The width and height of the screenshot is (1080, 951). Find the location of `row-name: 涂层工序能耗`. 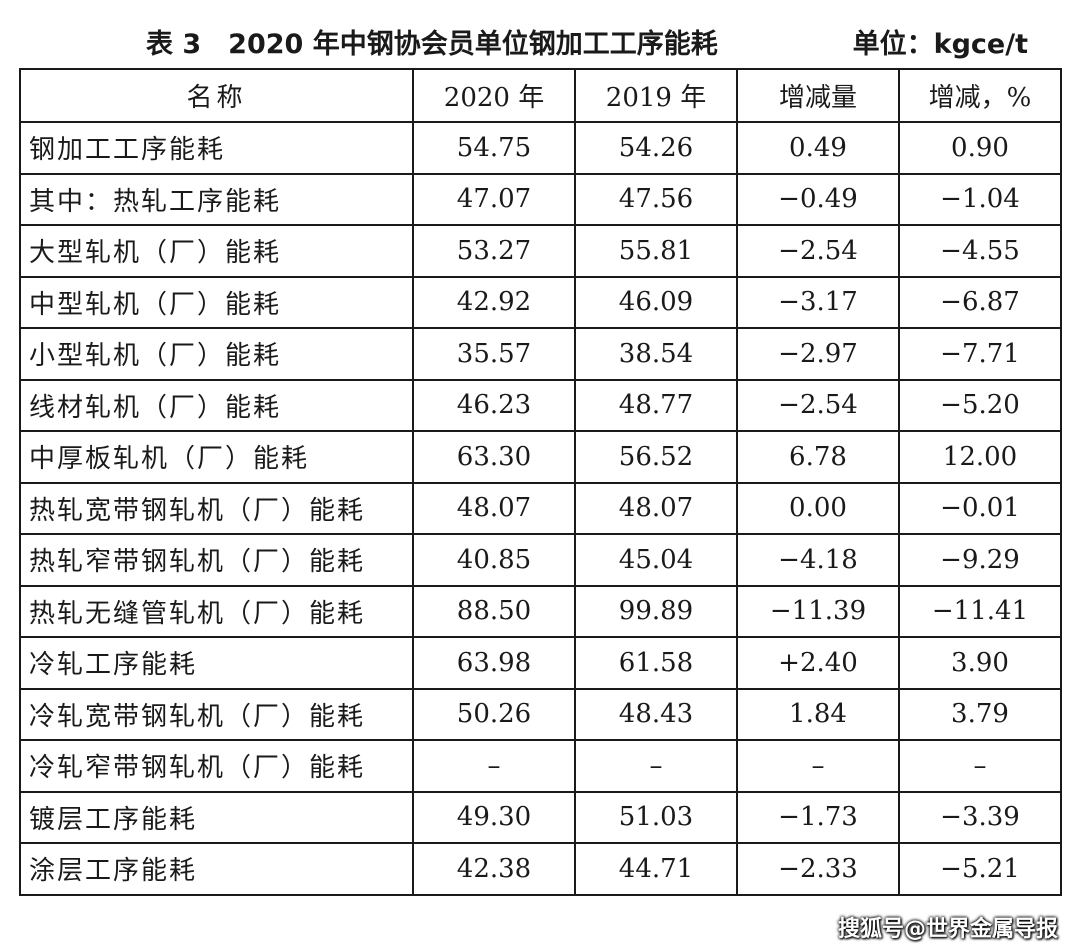

row-name: 涂层工序能耗 is located at coordinates (216, 869).